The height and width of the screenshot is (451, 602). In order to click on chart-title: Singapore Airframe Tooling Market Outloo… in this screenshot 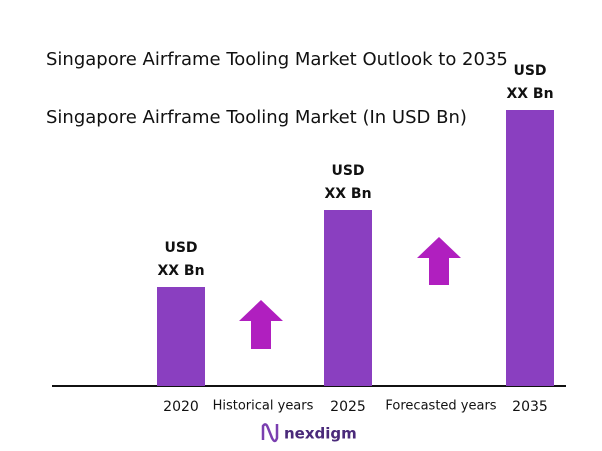, I will do `click(277, 59)`.